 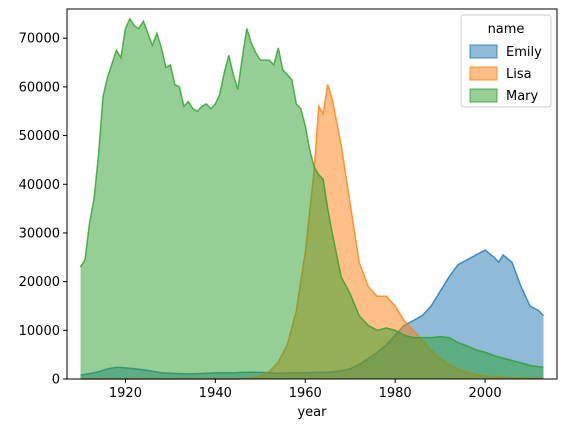 What do you see at coordinates (39, 39) in the screenshot?
I see `y-tick-label: 70000` at bounding box center [39, 39].